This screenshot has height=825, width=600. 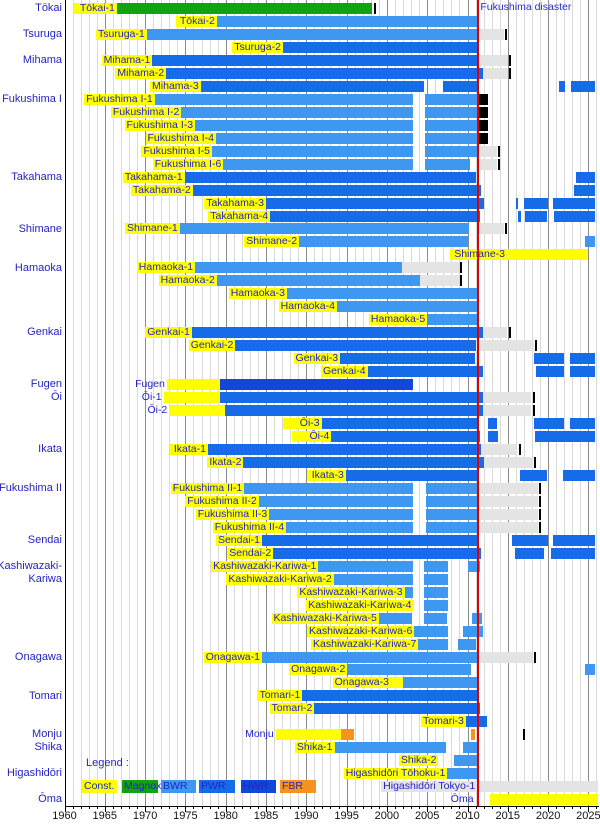 What do you see at coordinates (325, 617) in the screenshot?
I see `reactor-label: Kashiwazaki-Kariwa-5` at bounding box center [325, 617].